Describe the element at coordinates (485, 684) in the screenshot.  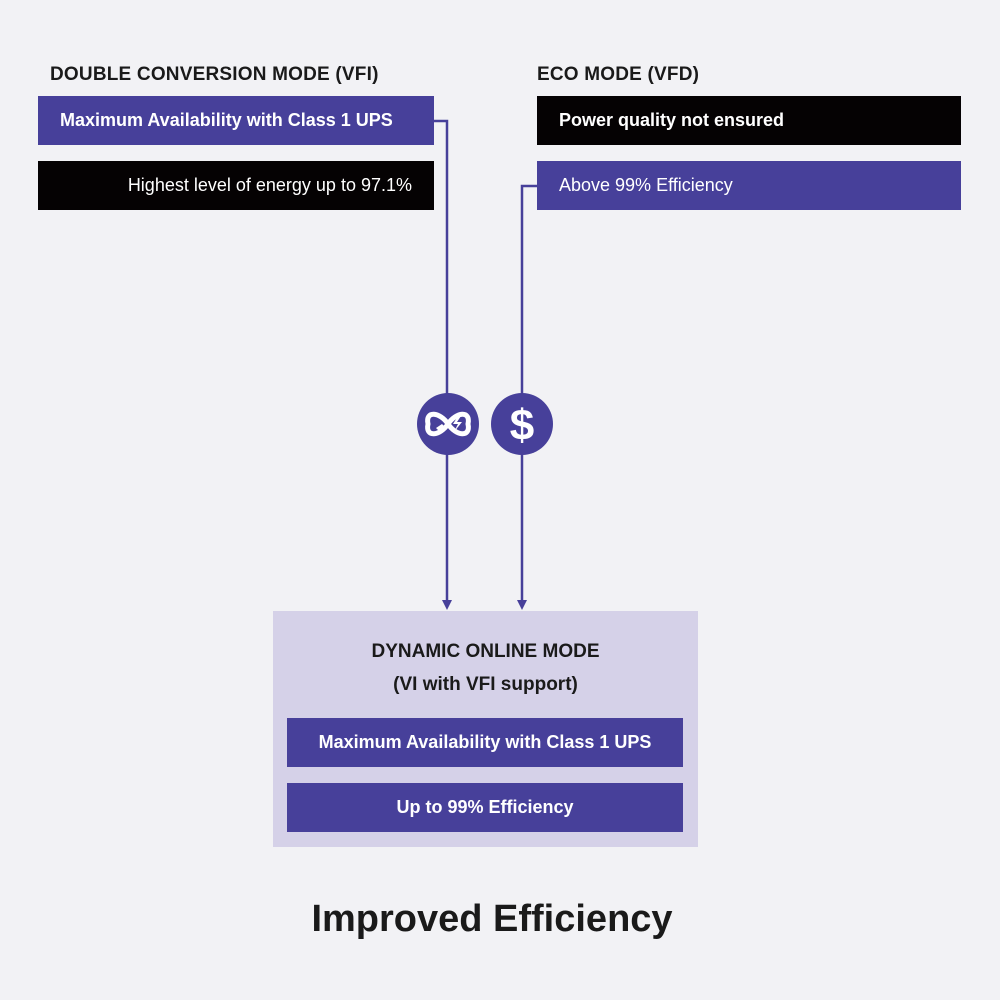
I see `dynamic-mode-subtitle: (VI with VFI support)` at that location.